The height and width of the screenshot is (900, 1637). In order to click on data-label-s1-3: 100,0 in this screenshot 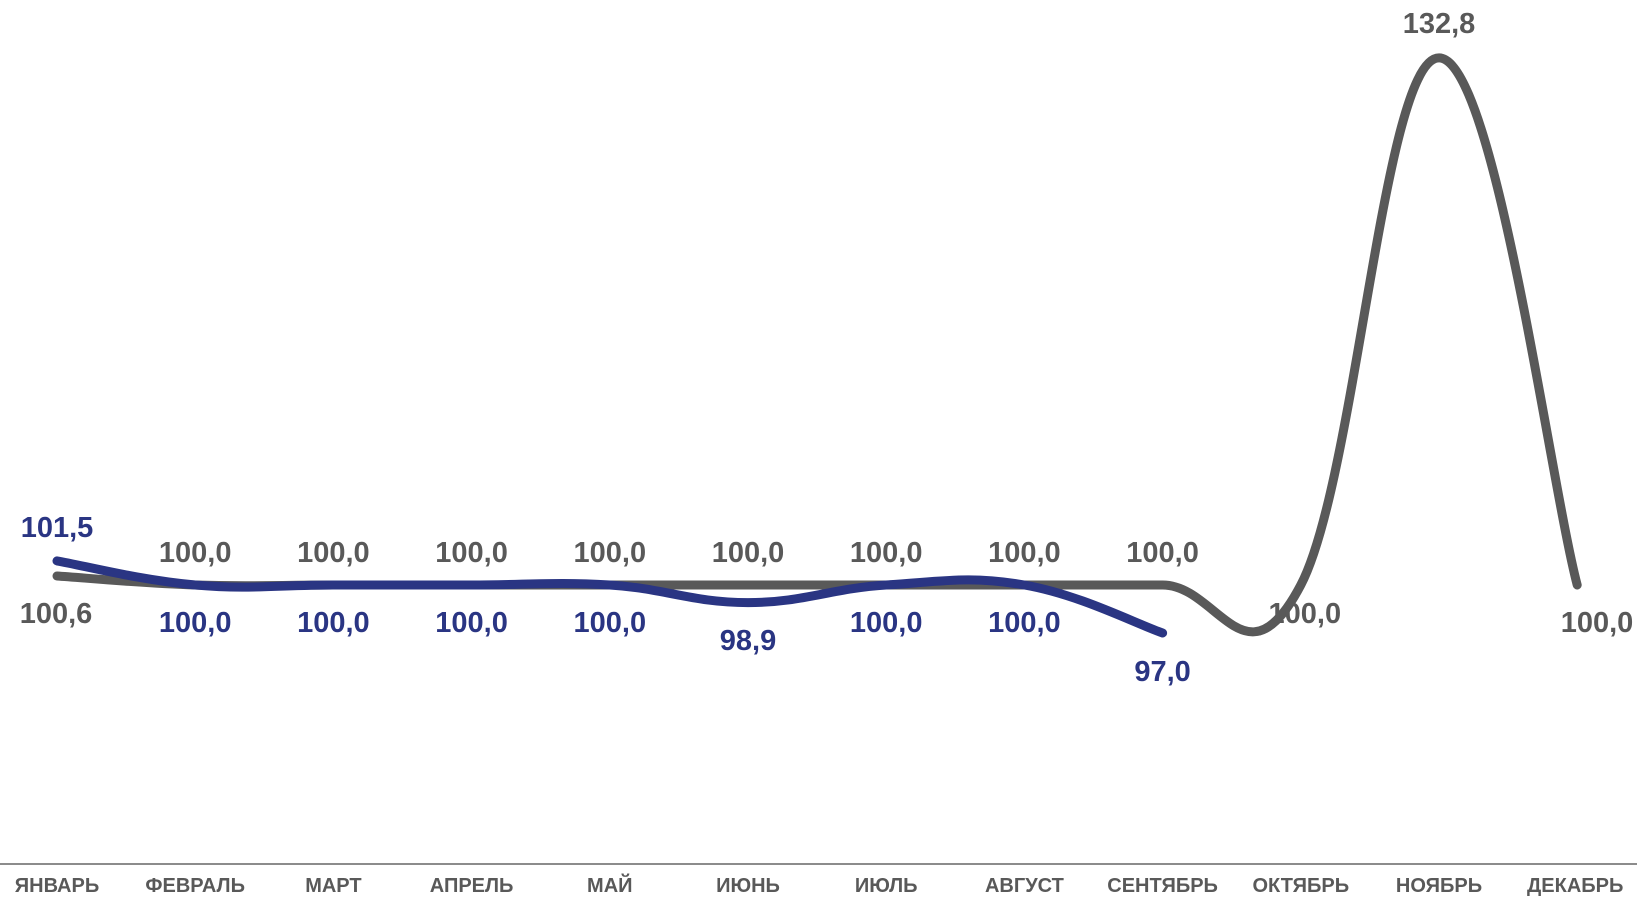, I will do `click(333, 553)`.